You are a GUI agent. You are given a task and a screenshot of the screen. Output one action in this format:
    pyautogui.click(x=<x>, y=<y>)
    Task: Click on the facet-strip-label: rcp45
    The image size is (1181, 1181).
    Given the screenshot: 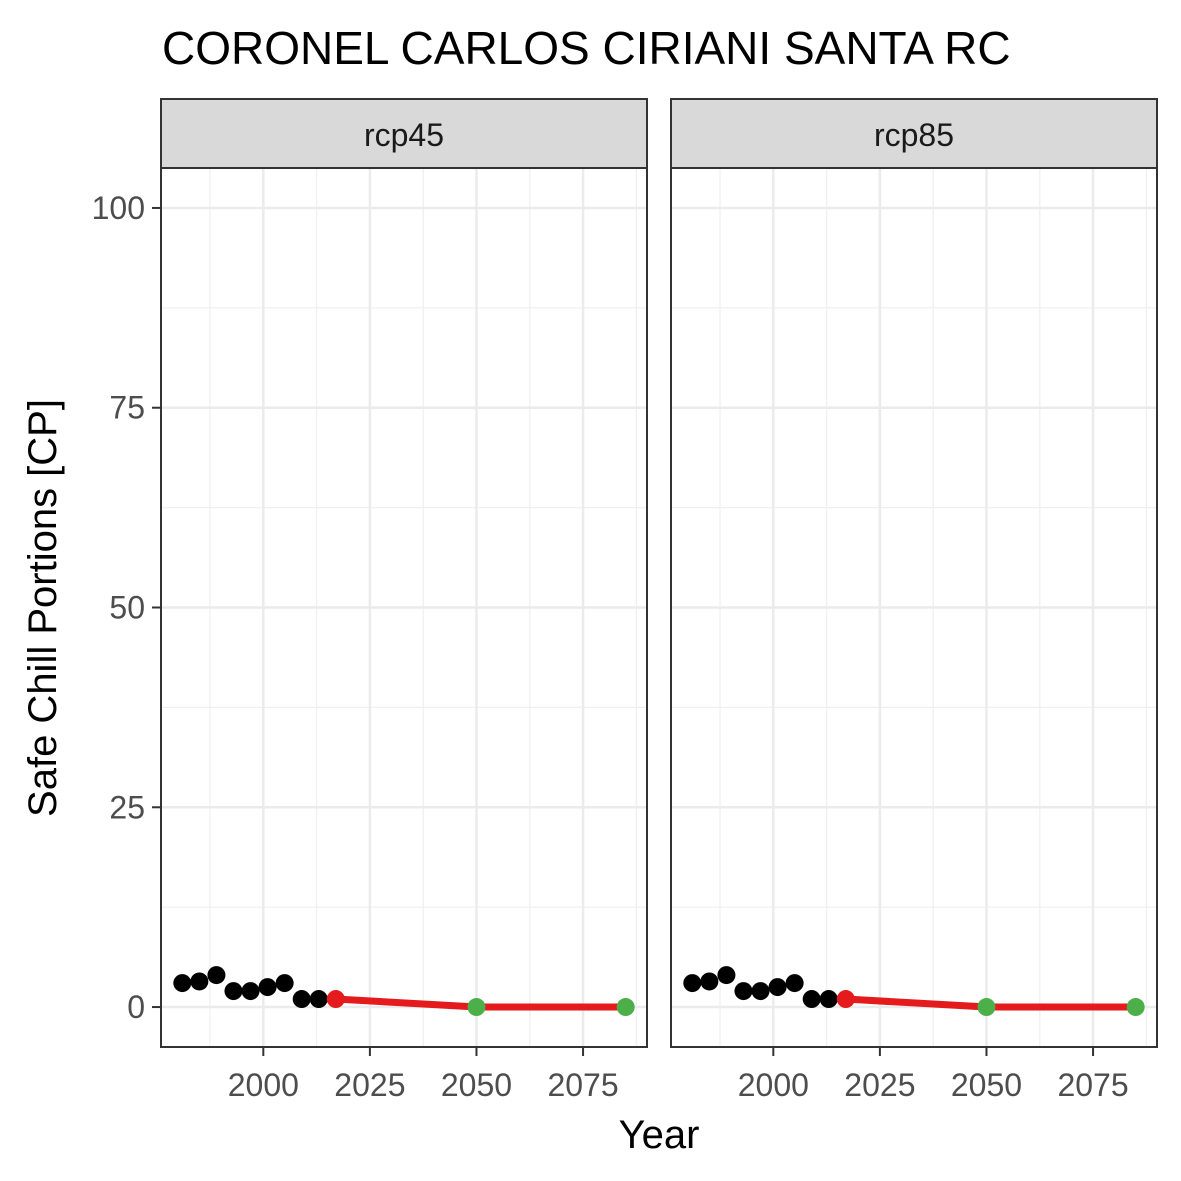 What is the action you would take?
    pyautogui.click(x=404, y=135)
    